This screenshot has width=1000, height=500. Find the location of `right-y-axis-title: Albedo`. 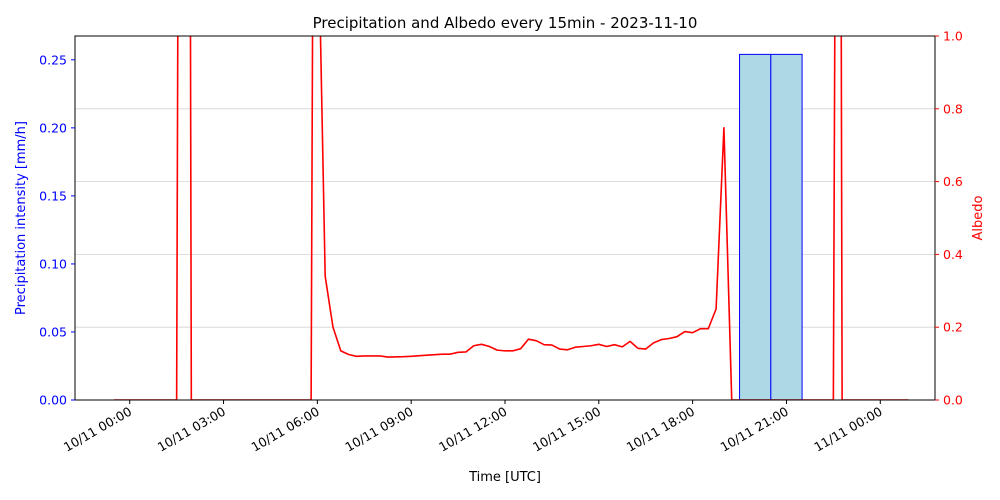

right-y-axis-title: Albedo is located at coordinates (978, 217).